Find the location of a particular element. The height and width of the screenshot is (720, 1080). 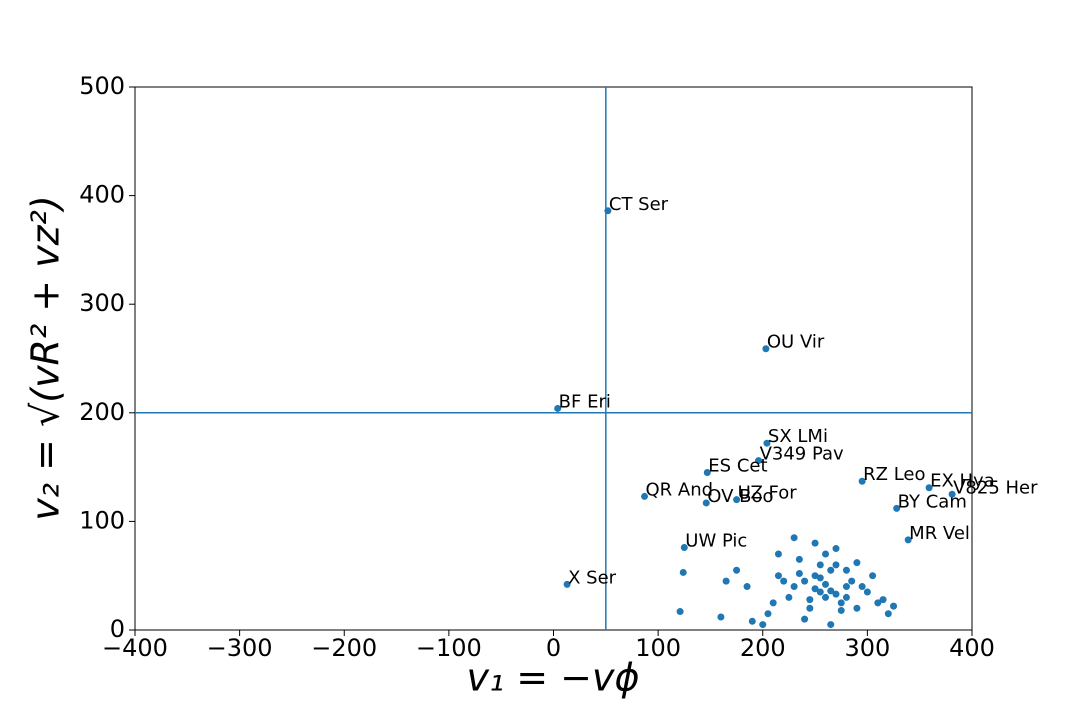

point-label: QR And is located at coordinates (680, 489).